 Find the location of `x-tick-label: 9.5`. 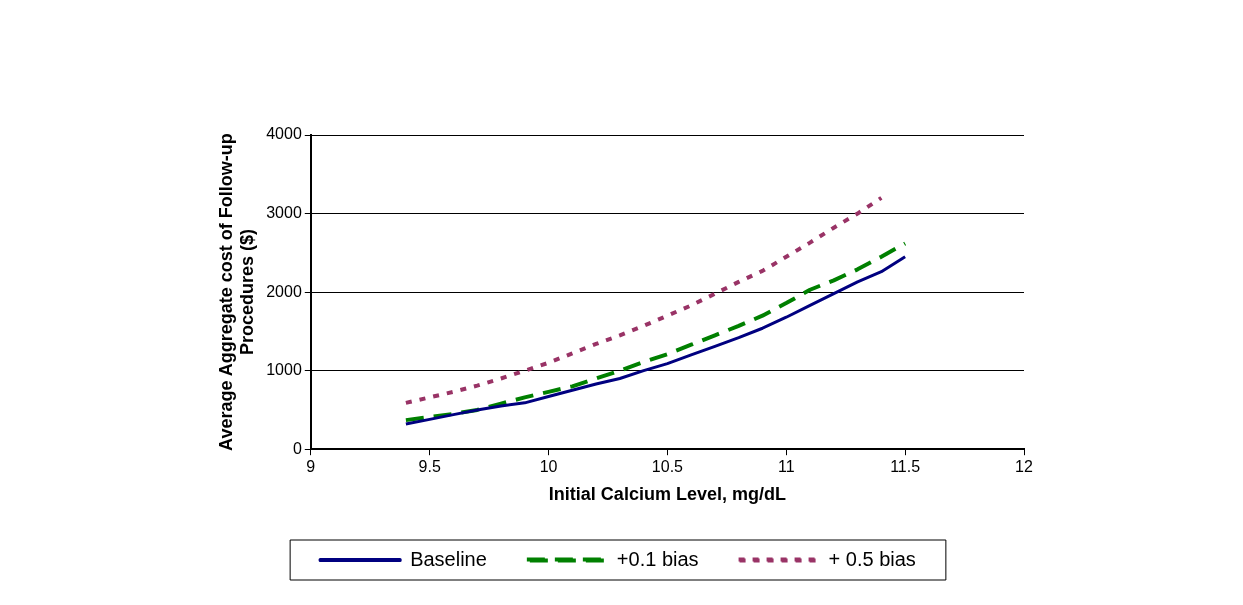

x-tick-label: 9.5 is located at coordinates (429, 467).